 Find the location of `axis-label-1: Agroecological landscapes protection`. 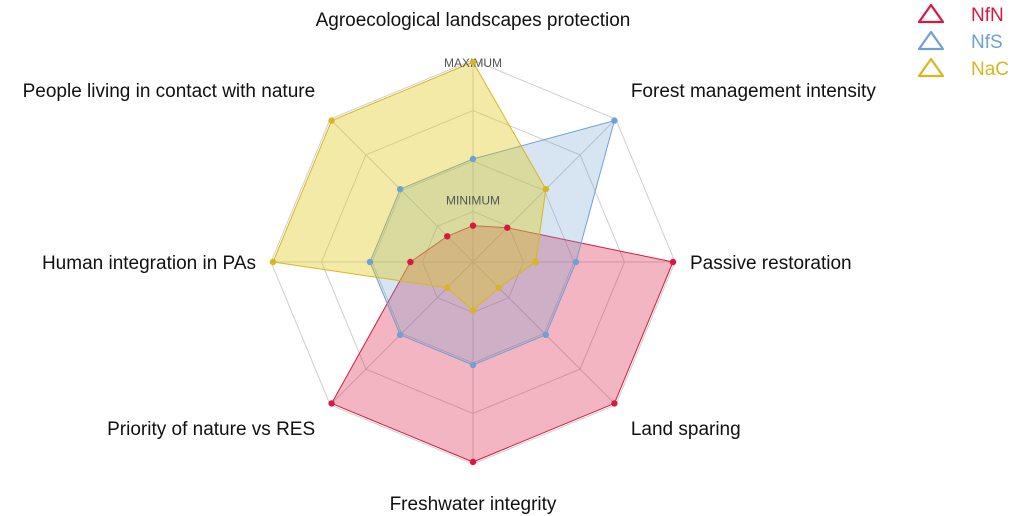

axis-label-1: Agroecological landscapes protection is located at coordinates (473, 20).